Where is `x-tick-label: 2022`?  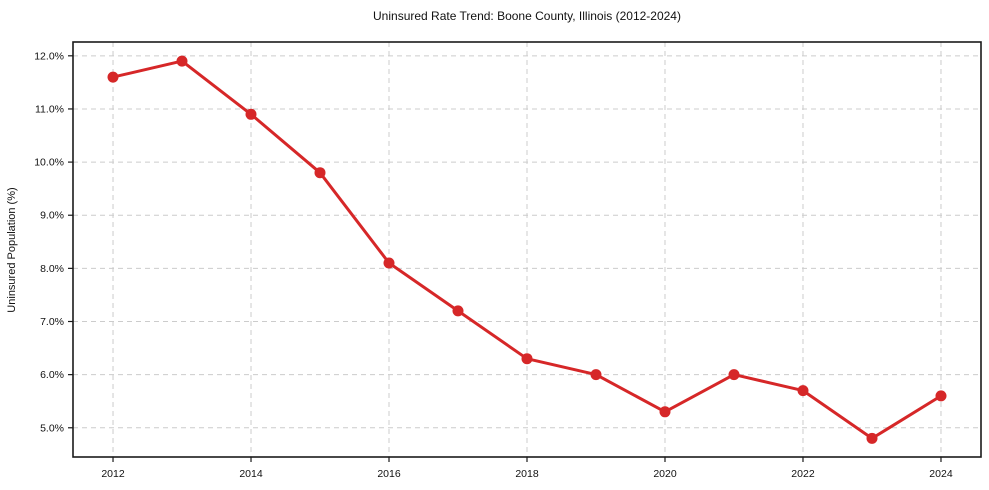
x-tick-label: 2022 is located at coordinates (803, 474).